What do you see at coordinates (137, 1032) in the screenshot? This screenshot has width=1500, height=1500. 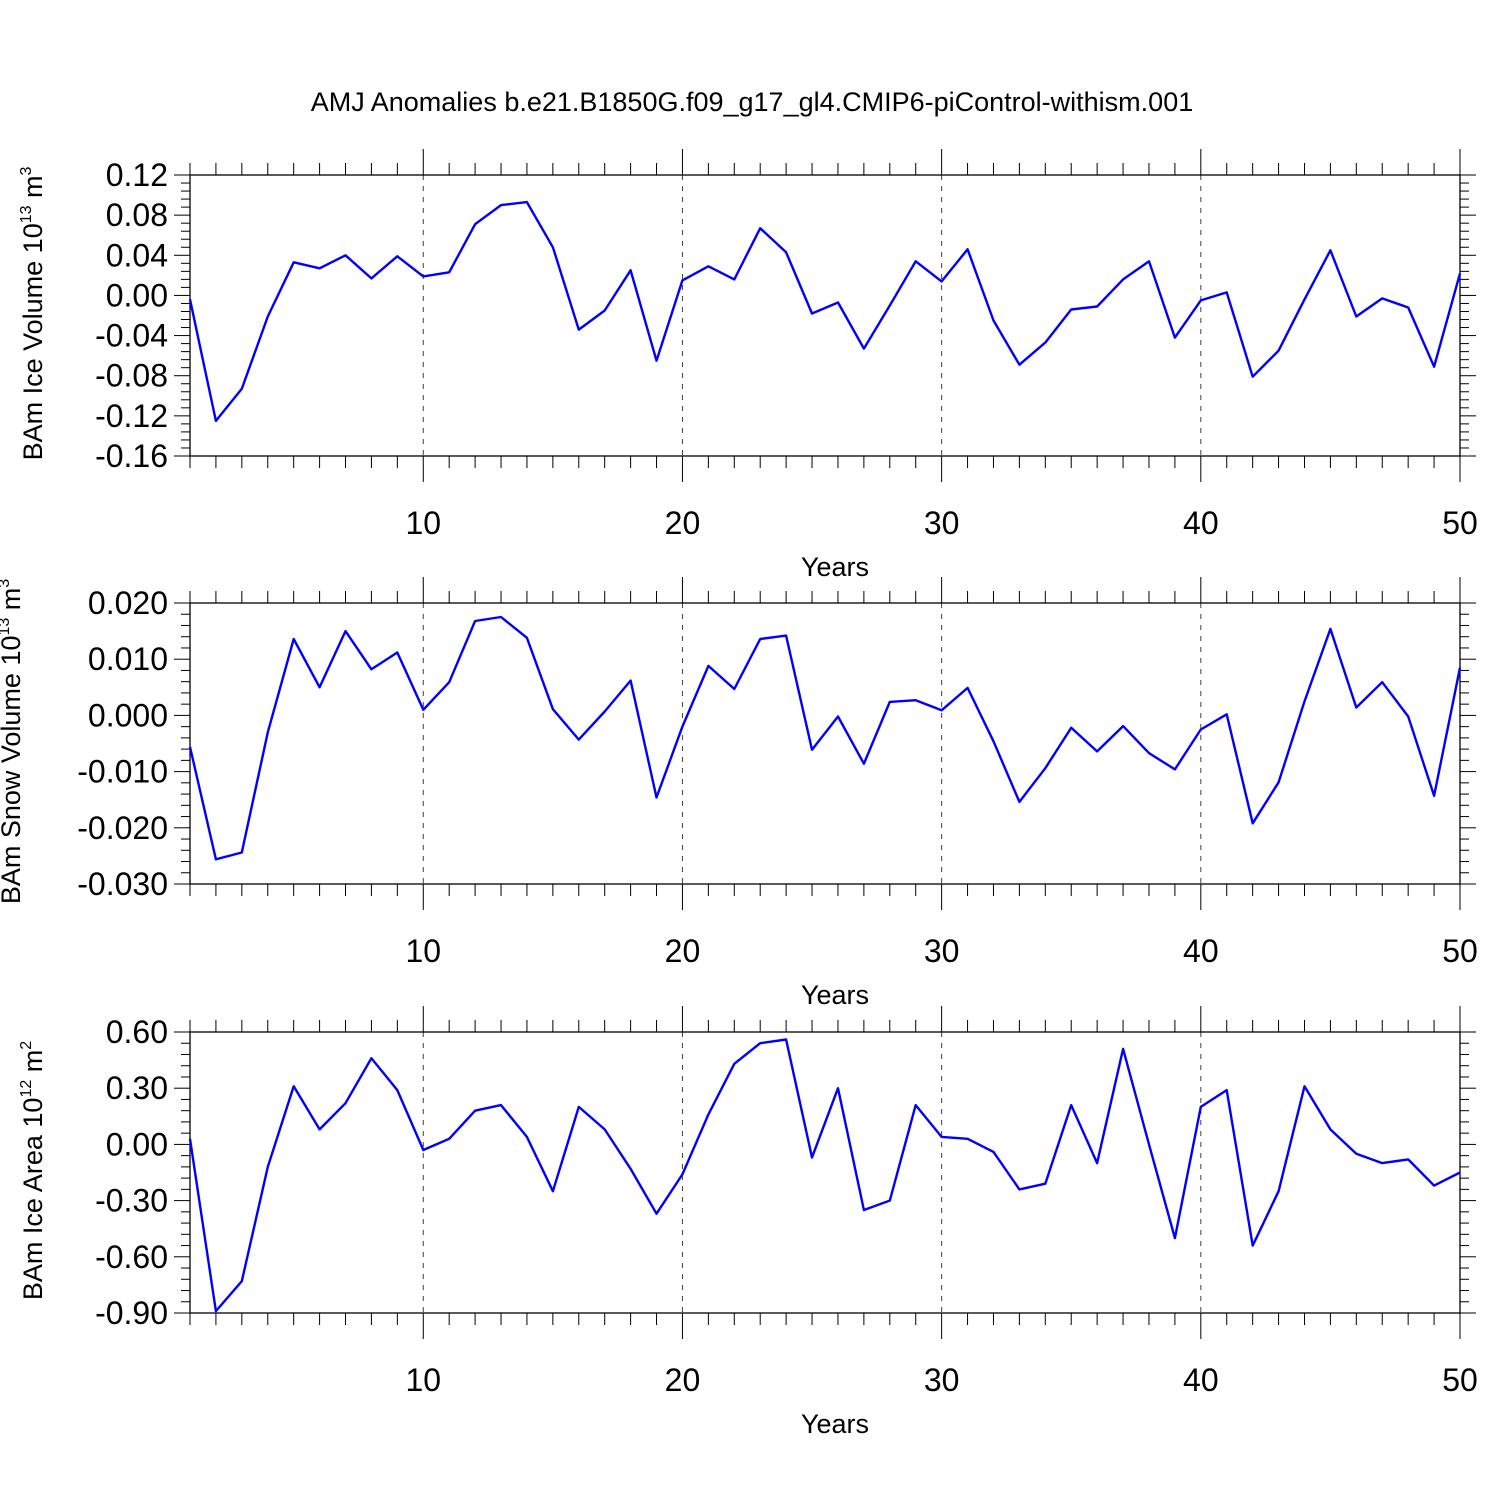 I see `y-tick-label: 0.60` at bounding box center [137, 1032].